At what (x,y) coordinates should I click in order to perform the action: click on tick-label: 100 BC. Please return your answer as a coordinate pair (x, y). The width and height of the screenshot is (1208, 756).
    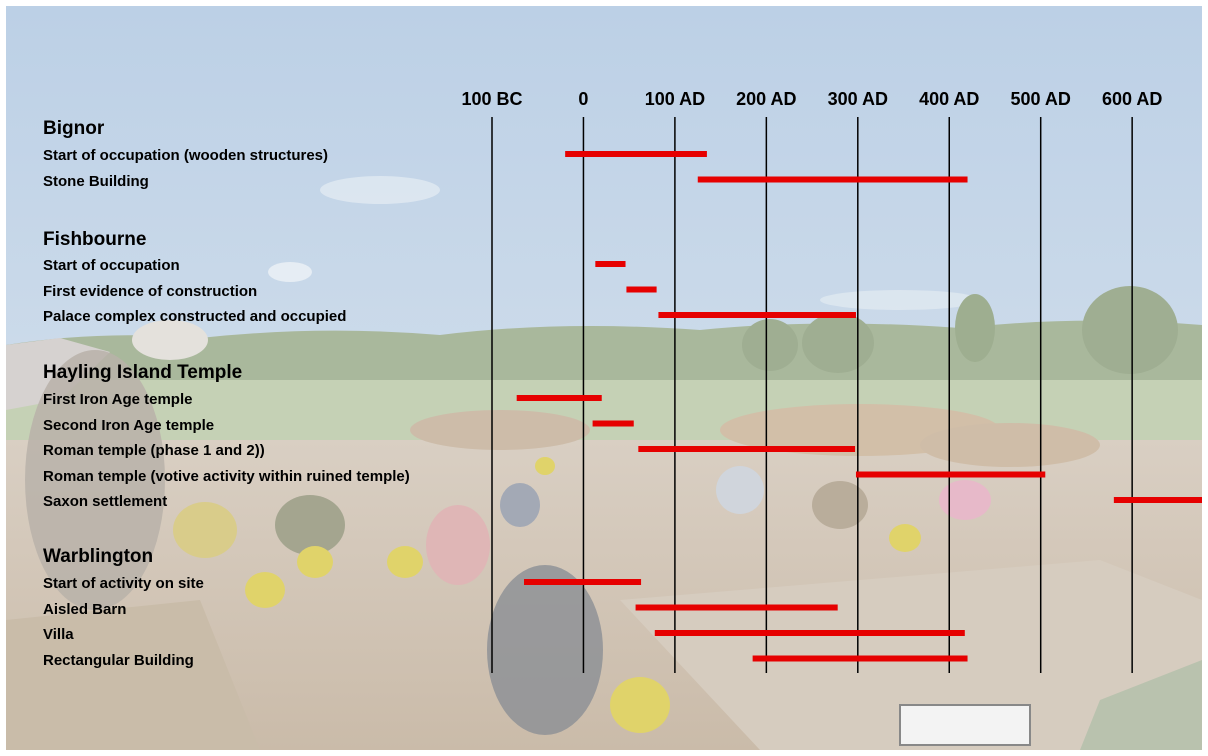
    Looking at the image, I should click on (492, 99).